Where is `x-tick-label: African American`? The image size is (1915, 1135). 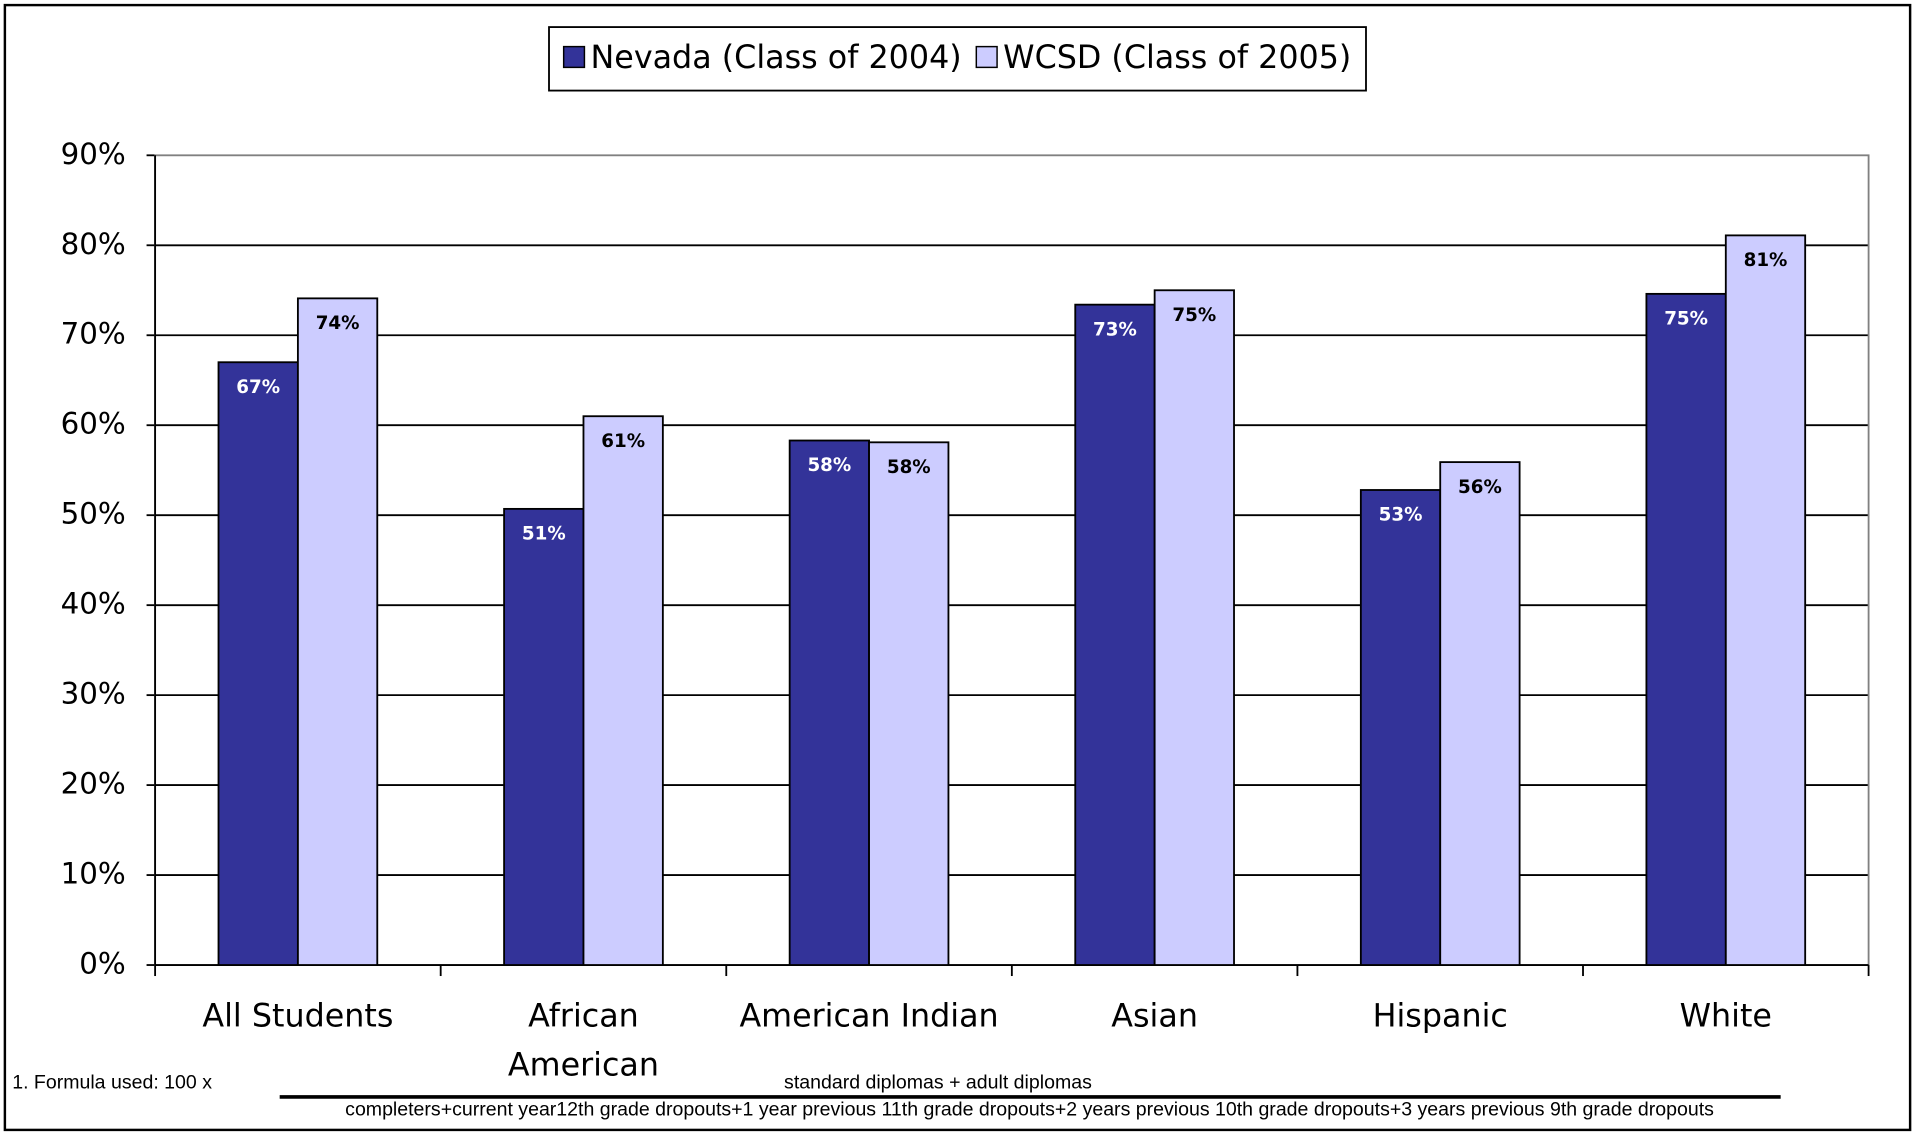
x-tick-label: African American is located at coordinates (583, 1041).